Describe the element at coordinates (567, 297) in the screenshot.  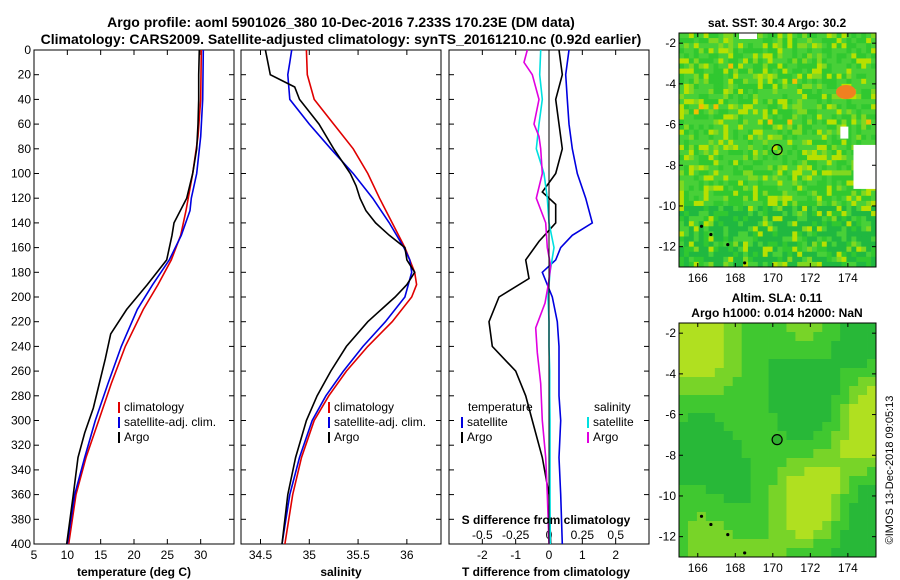
I see `series-line-temperature-satellite` at that location.